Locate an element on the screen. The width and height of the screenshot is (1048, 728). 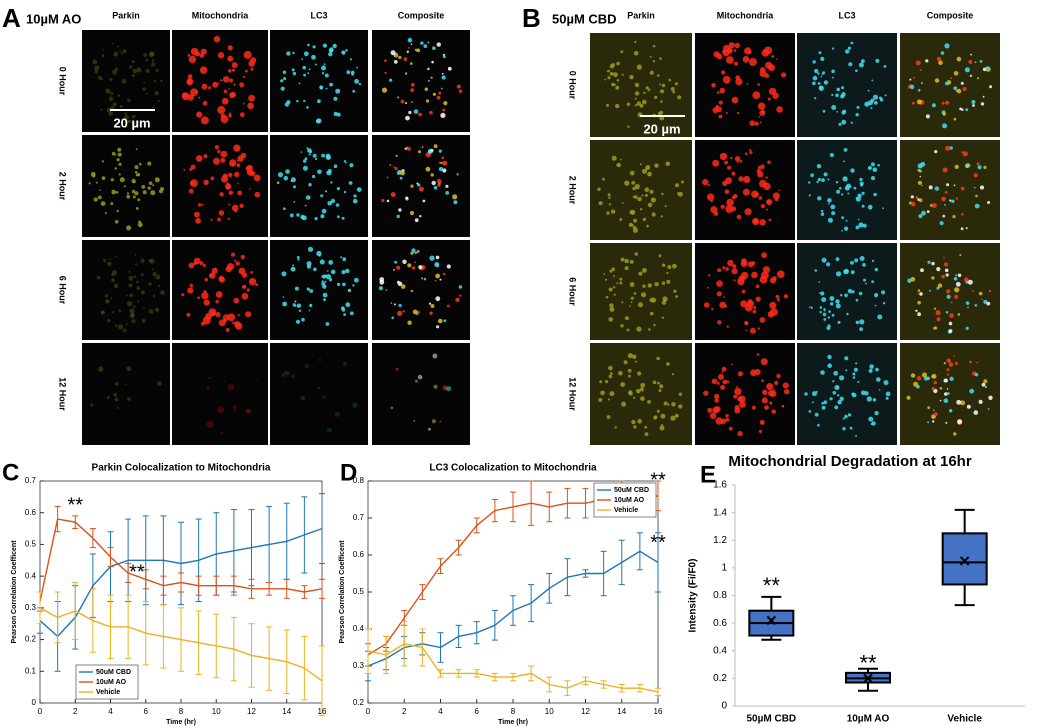
y-tick-label: 0.5 is located at coordinates (31, 544).